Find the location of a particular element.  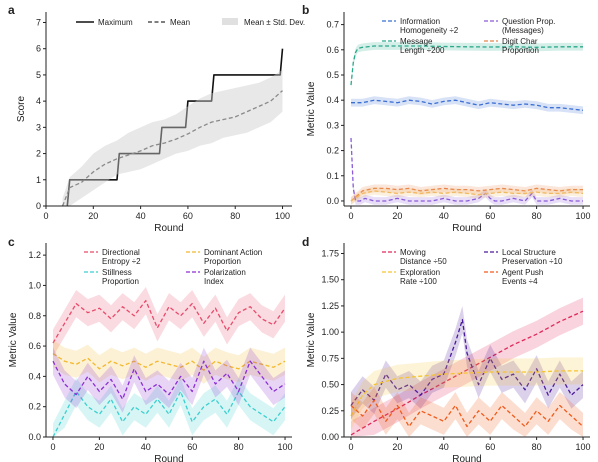

legend: Maximum Mean Mean ± Std. Dev. is located at coordinates (190, 22).